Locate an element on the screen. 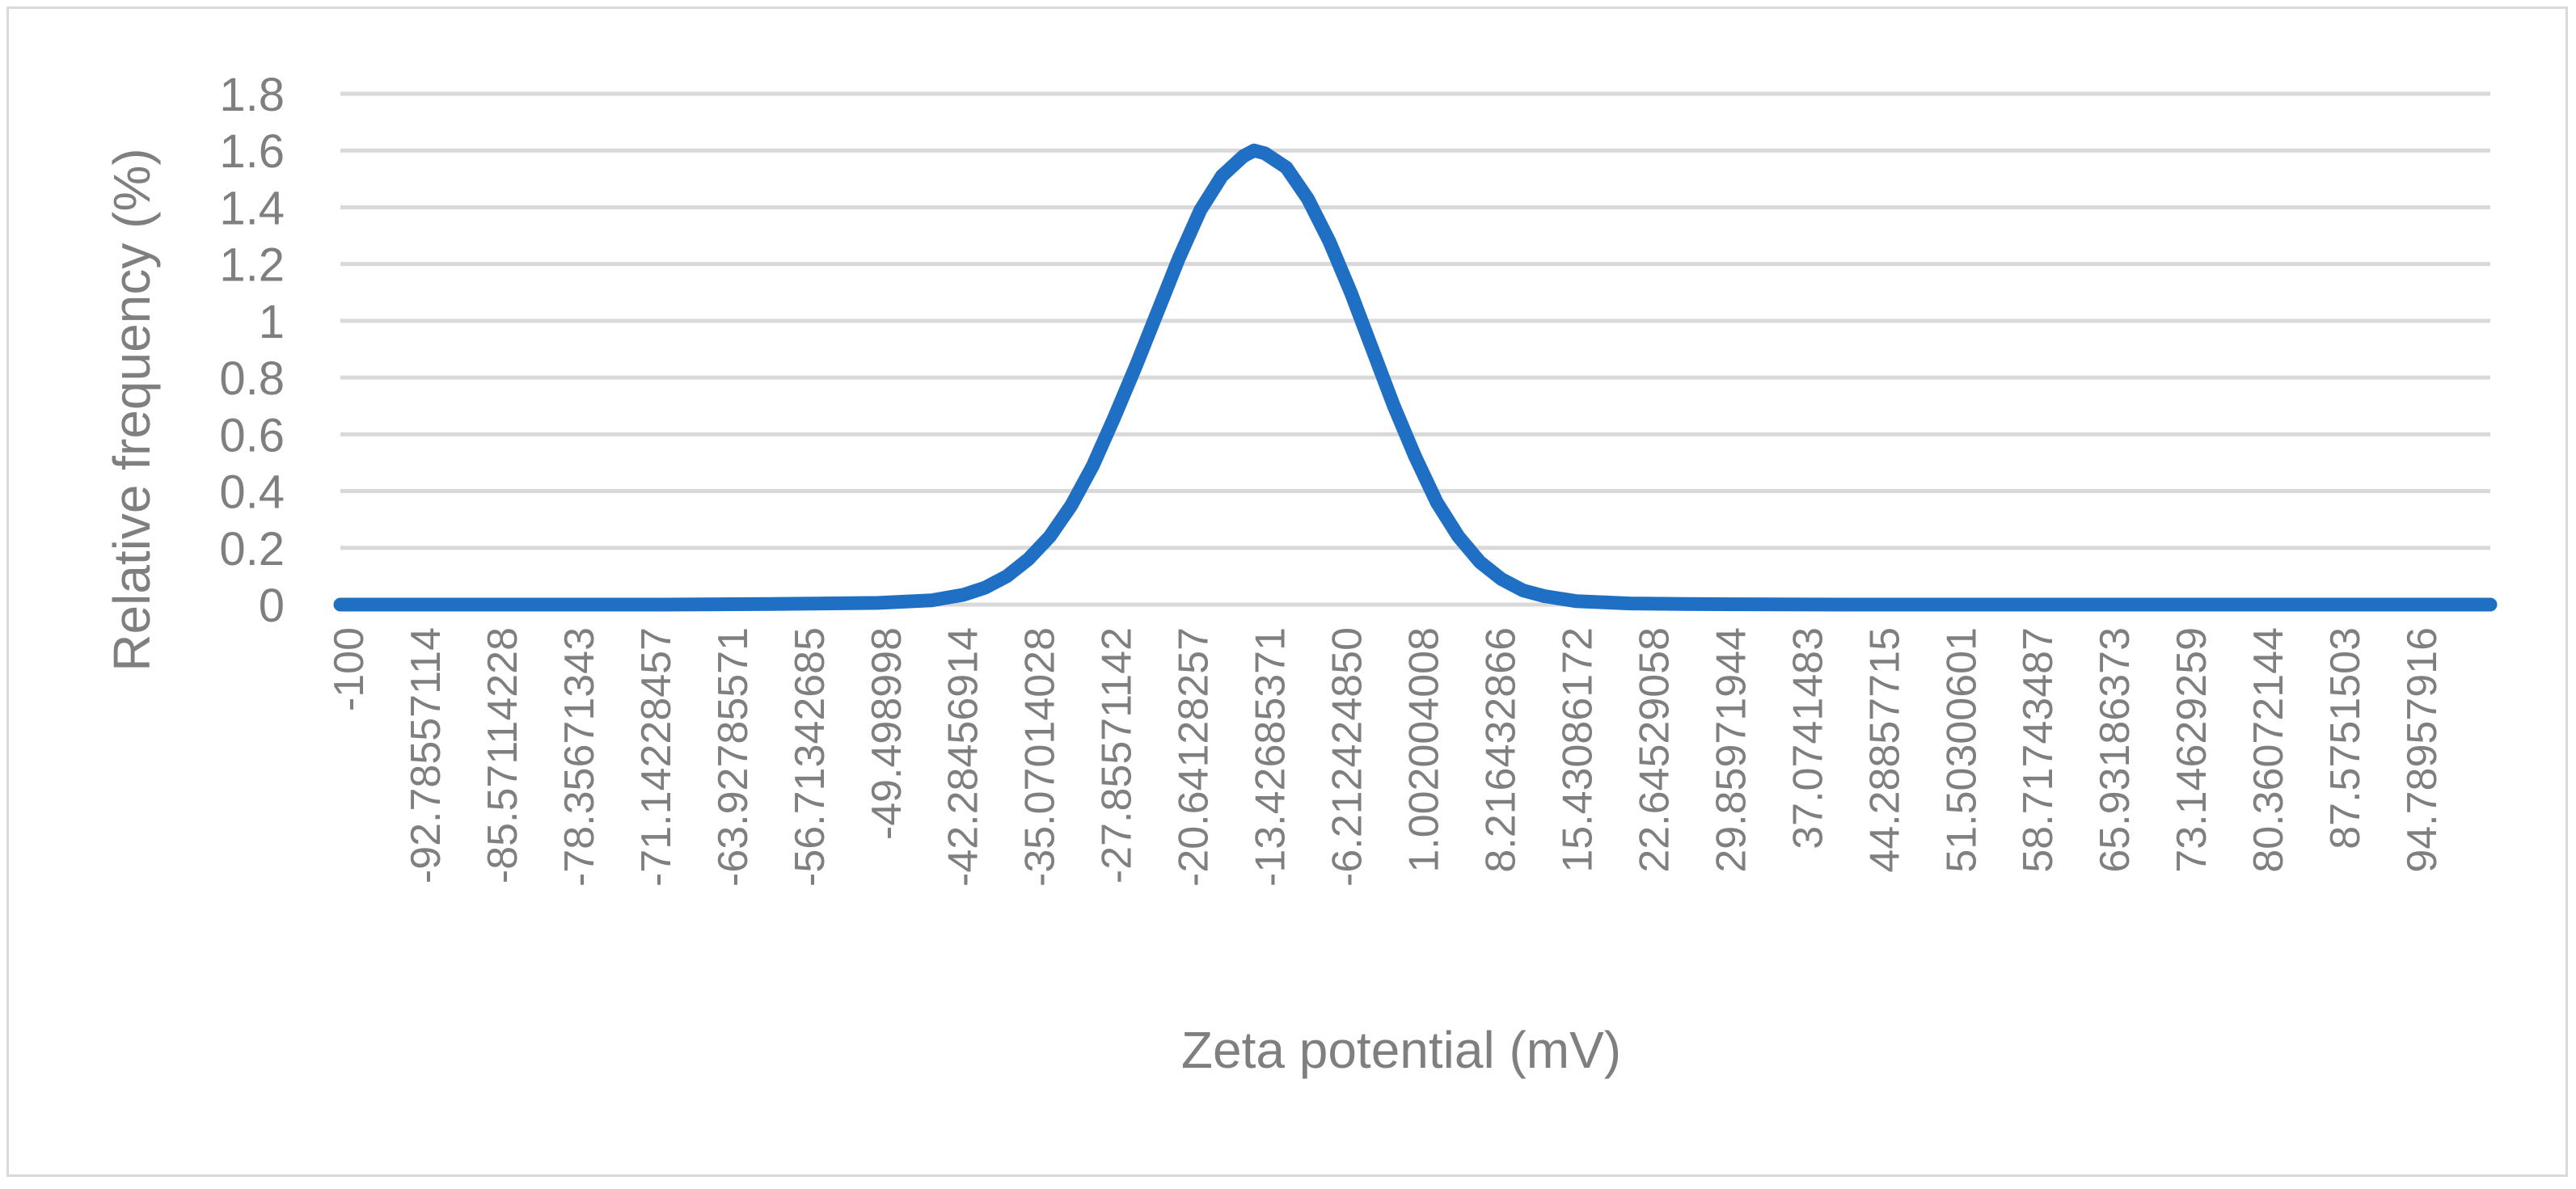  x-tick-label: -20.64128257 is located at coordinates (1194, 757).